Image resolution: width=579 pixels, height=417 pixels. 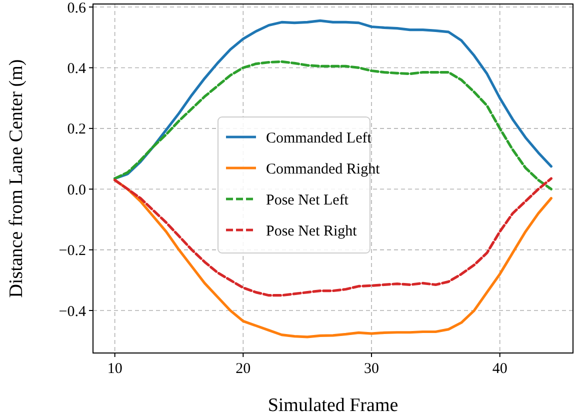 I want to click on x-tick-label: 40, so click(x=500, y=369).